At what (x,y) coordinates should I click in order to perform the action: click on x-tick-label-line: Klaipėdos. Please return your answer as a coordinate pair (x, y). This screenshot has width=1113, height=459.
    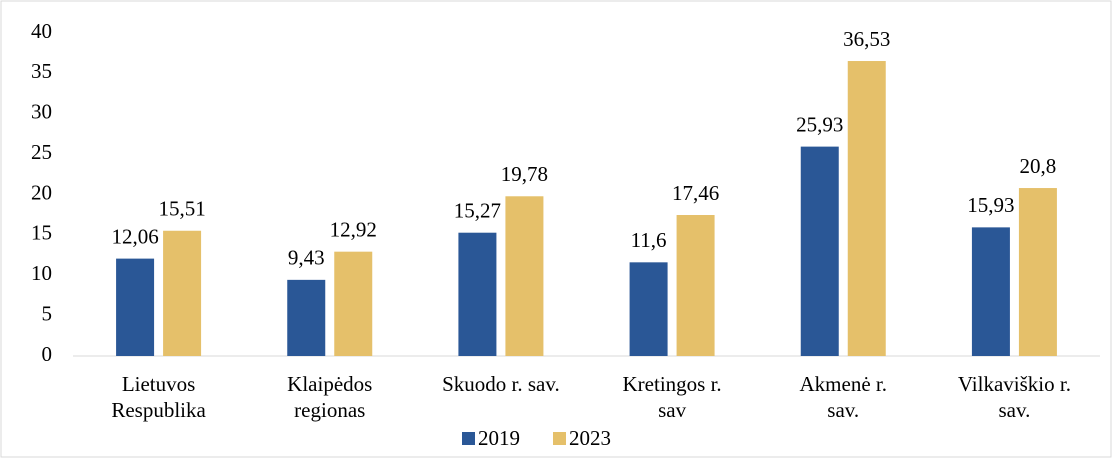
    Looking at the image, I should click on (329, 384).